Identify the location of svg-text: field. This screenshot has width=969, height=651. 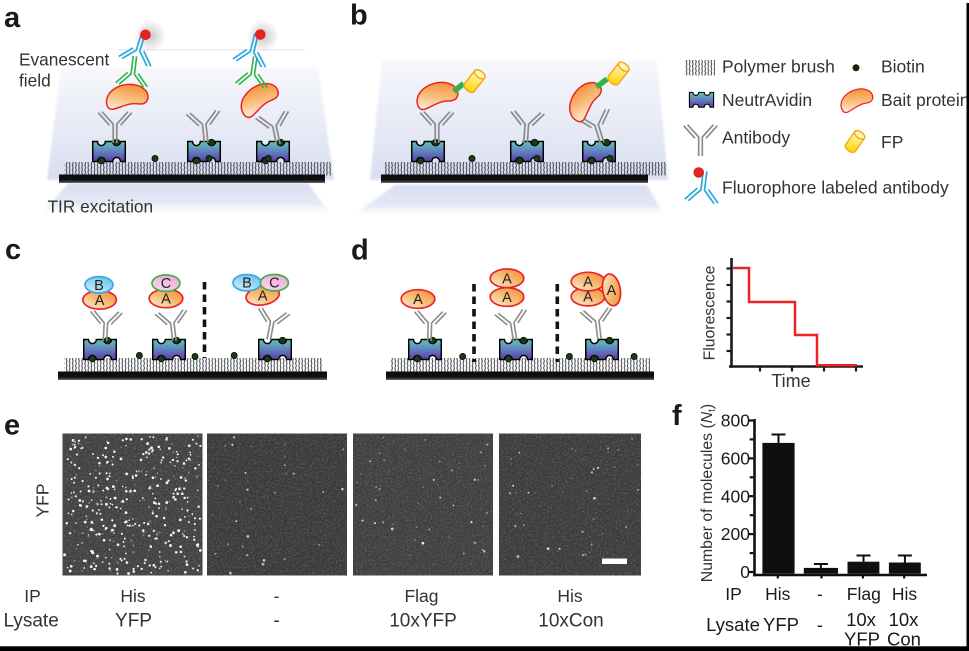
(35, 81).